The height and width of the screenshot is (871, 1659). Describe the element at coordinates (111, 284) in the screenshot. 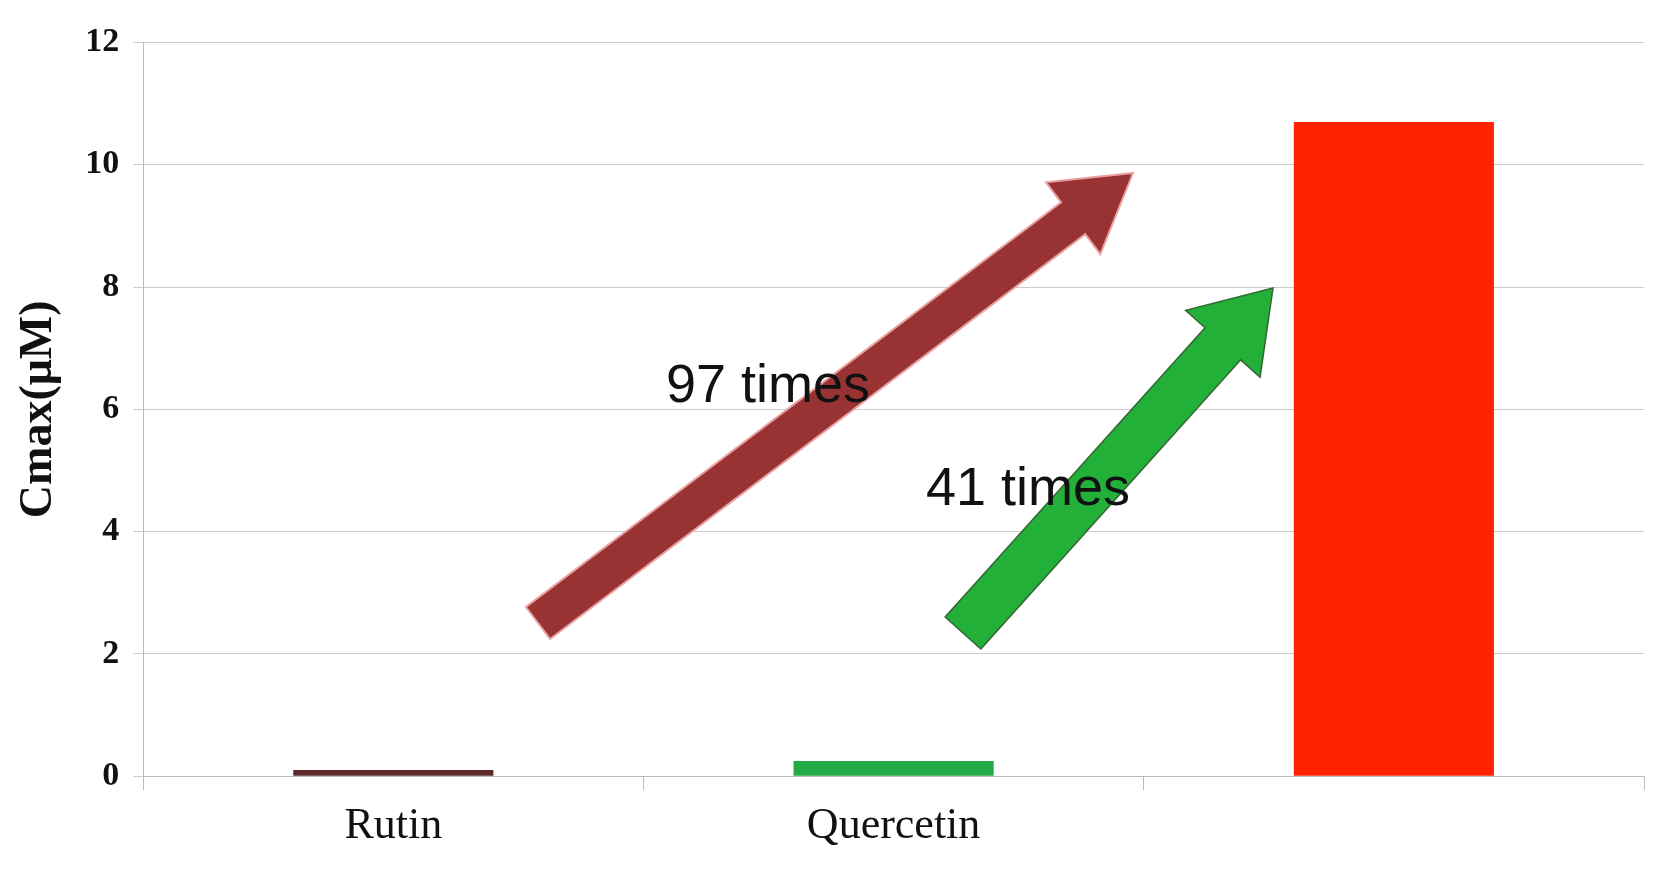

I see `y-tick-label: 8` at that location.